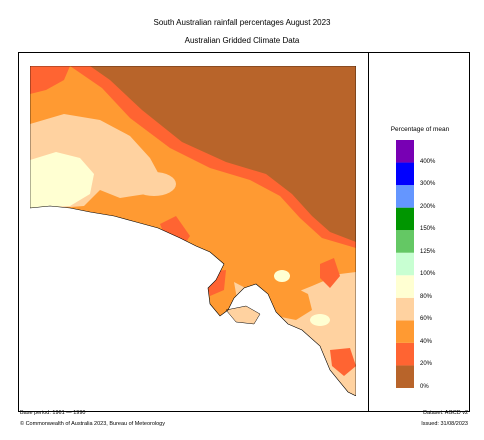 The height and width of the screenshot is (440, 484). I want to click on legend-label: 150%, so click(428, 229).